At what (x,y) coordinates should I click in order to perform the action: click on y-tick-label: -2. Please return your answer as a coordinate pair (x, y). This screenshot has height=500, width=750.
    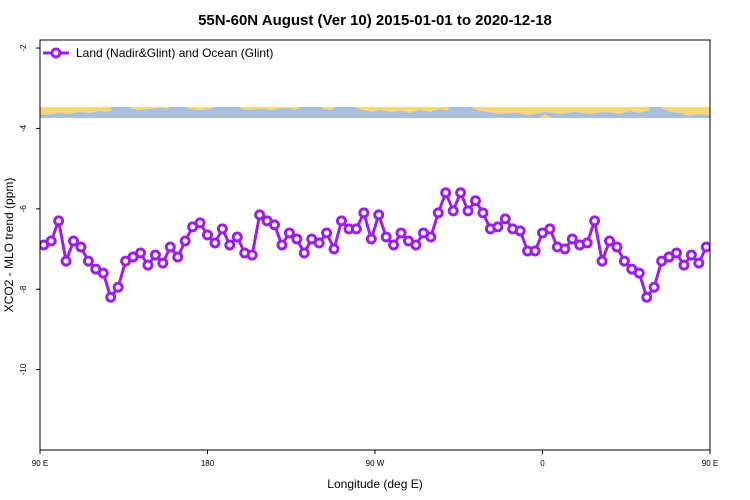
    Looking at the image, I should click on (23, 48).